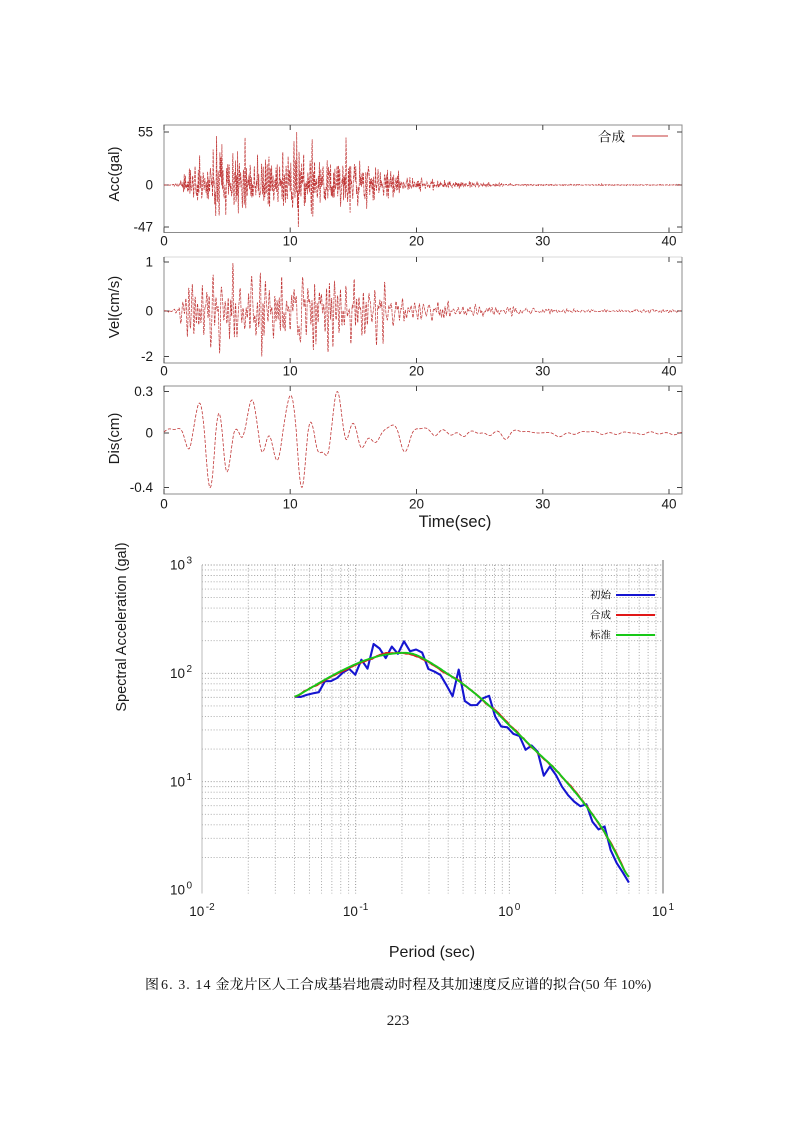  What do you see at coordinates (143, 391) in the screenshot?
I see `svg-text: 0.3` at bounding box center [143, 391].